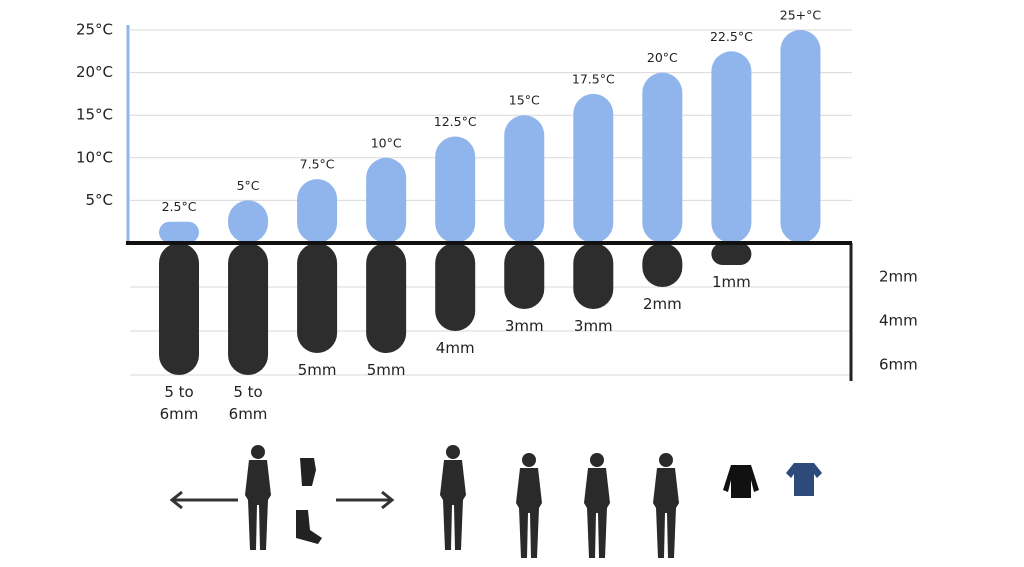 The height and width of the screenshot is (567, 1024). Describe the element at coordinates (94, 157) in the screenshot. I see `y-tick-label: 10°C` at that location.